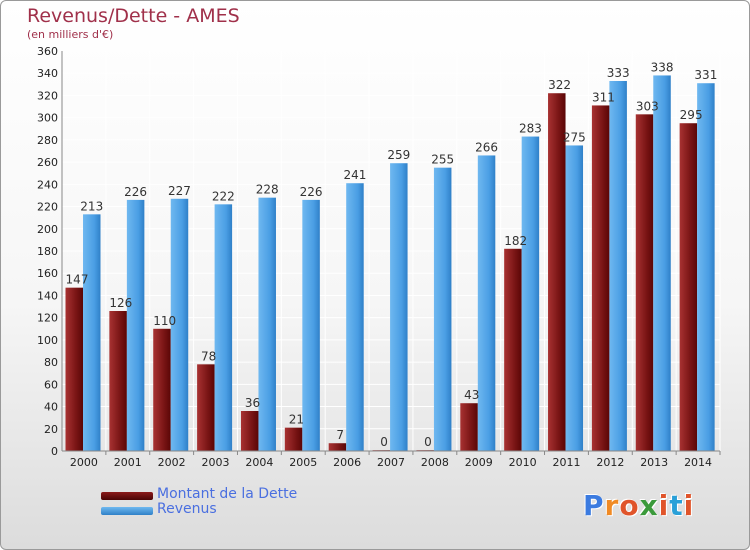 This screenshot has width=750, height=550. I want to click on y-tick-label: 60, so click(51, 384).